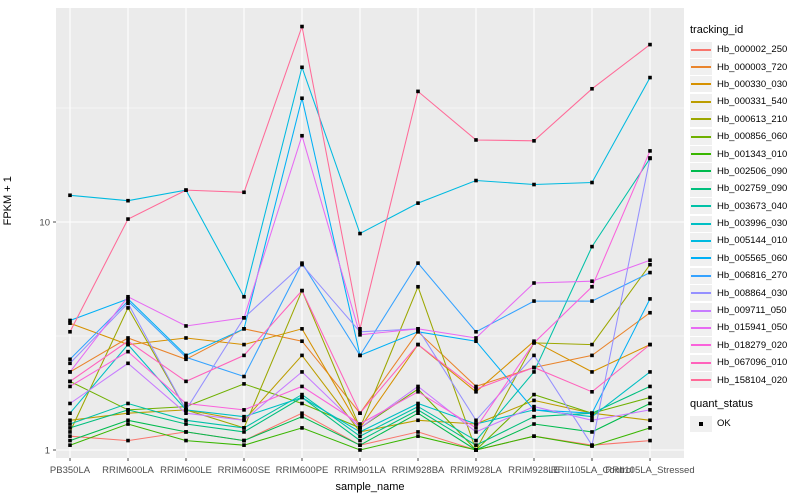 This screenshot has height=500, width=800. Describe the element at coordinates (724, 423) in the screenshot. I see `legend-item-label: OK` at that location.